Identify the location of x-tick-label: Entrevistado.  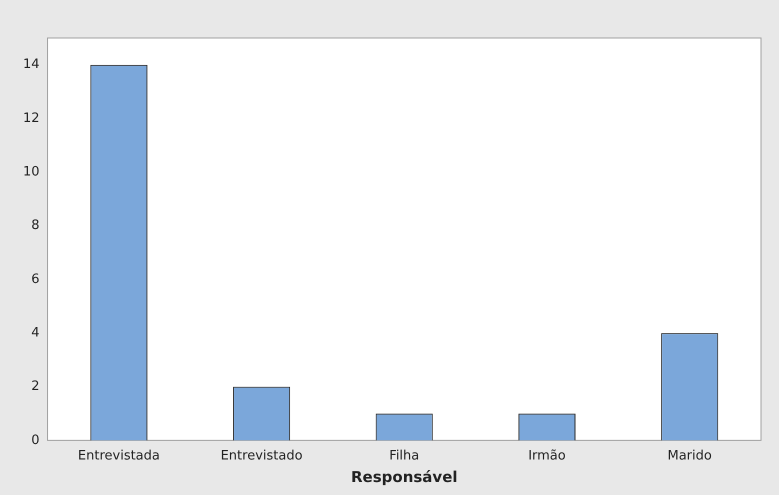
(261, 456).